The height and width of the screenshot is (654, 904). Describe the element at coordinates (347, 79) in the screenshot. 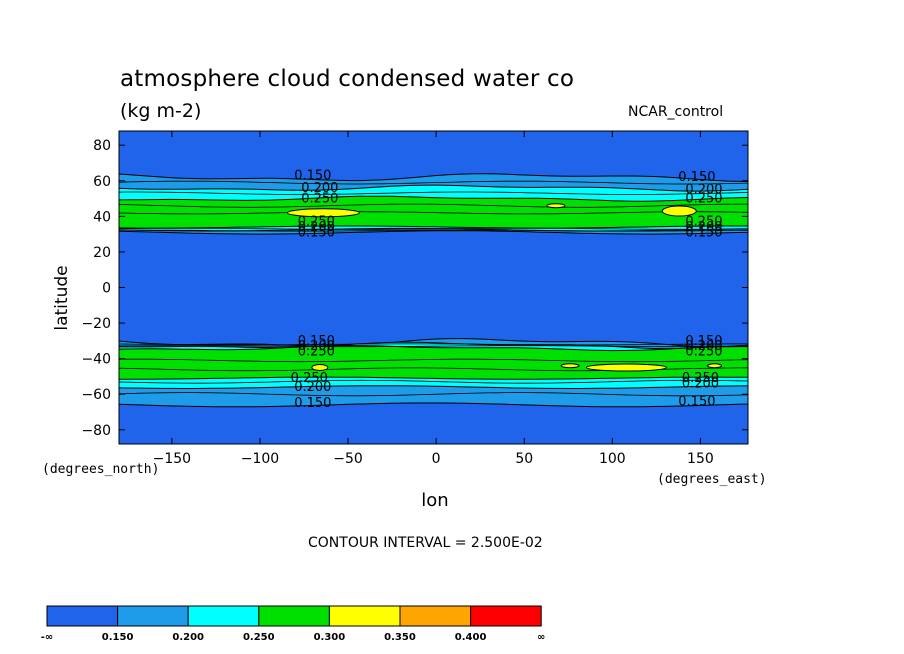

I see `chart-title: atmosphere cloud condensed water co` at that location.